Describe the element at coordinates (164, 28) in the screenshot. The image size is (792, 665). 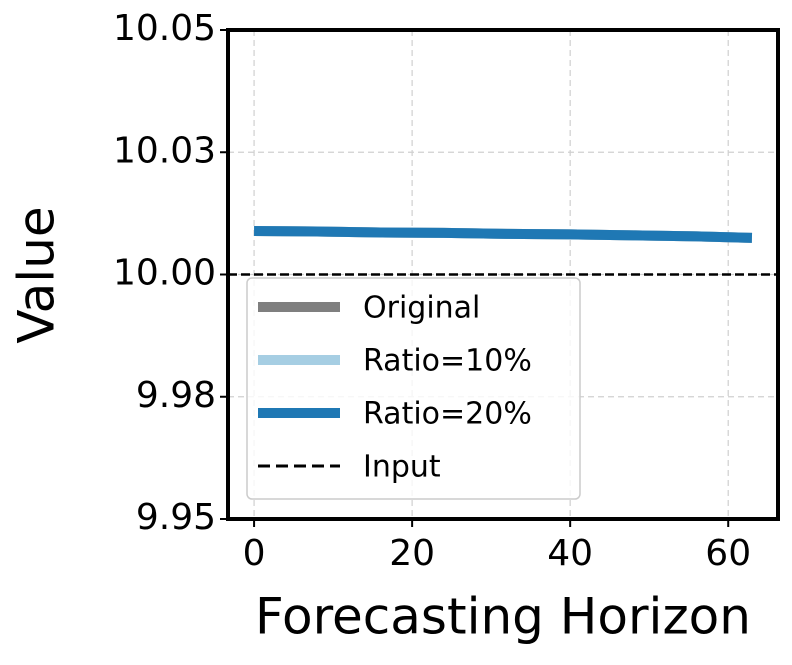
I see `y-tick-label: 10.05` at that location.